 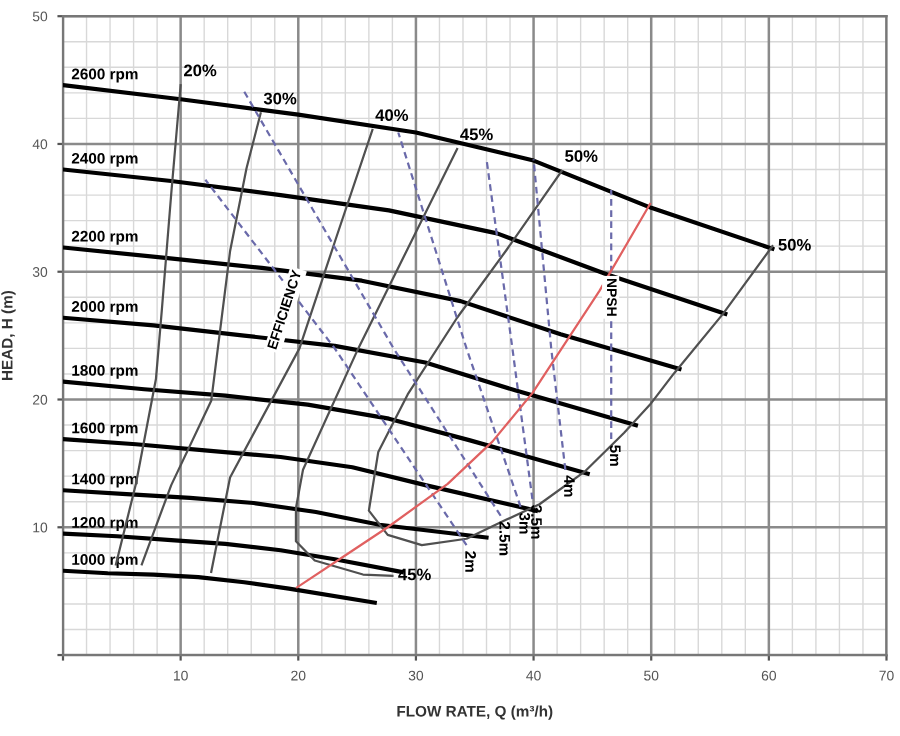 I want to click on annotation: 45%, so click(x=414, y=574).